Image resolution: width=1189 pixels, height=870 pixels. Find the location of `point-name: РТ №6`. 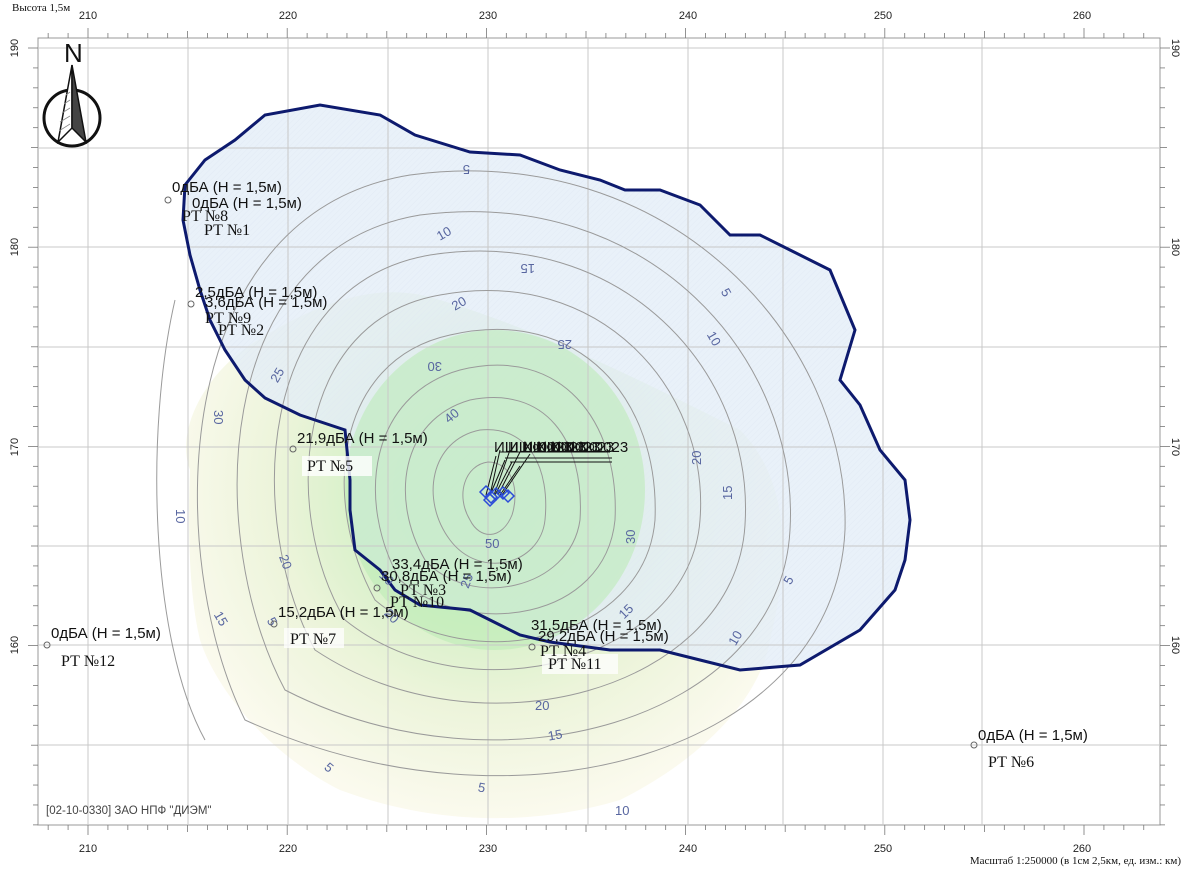

point-name: РТ №6 is located at coordinates (1011, 762).